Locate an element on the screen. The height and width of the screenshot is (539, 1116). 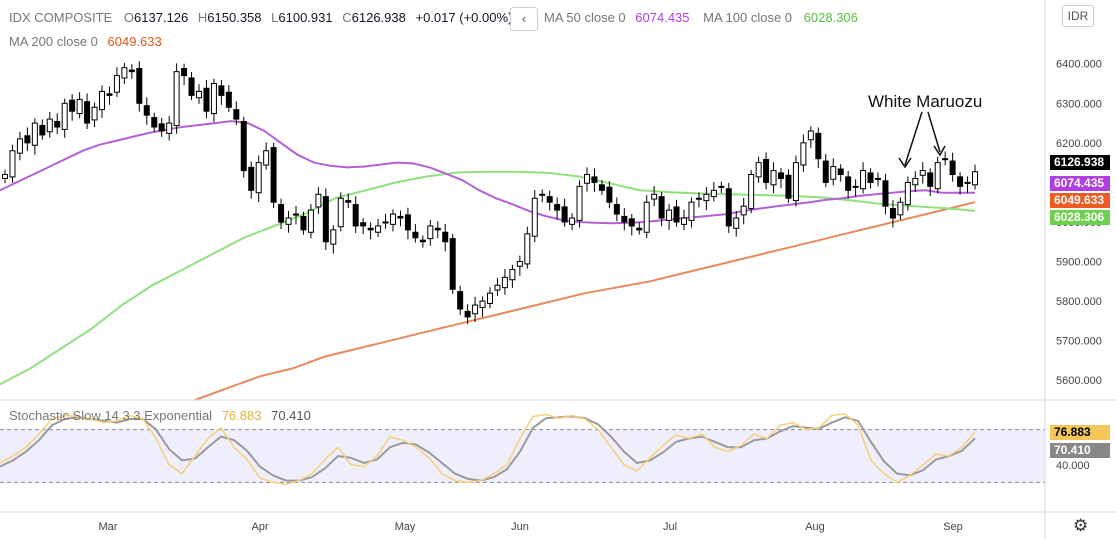
ma100-value: 6028.306 is located at coordinates (830, 17).